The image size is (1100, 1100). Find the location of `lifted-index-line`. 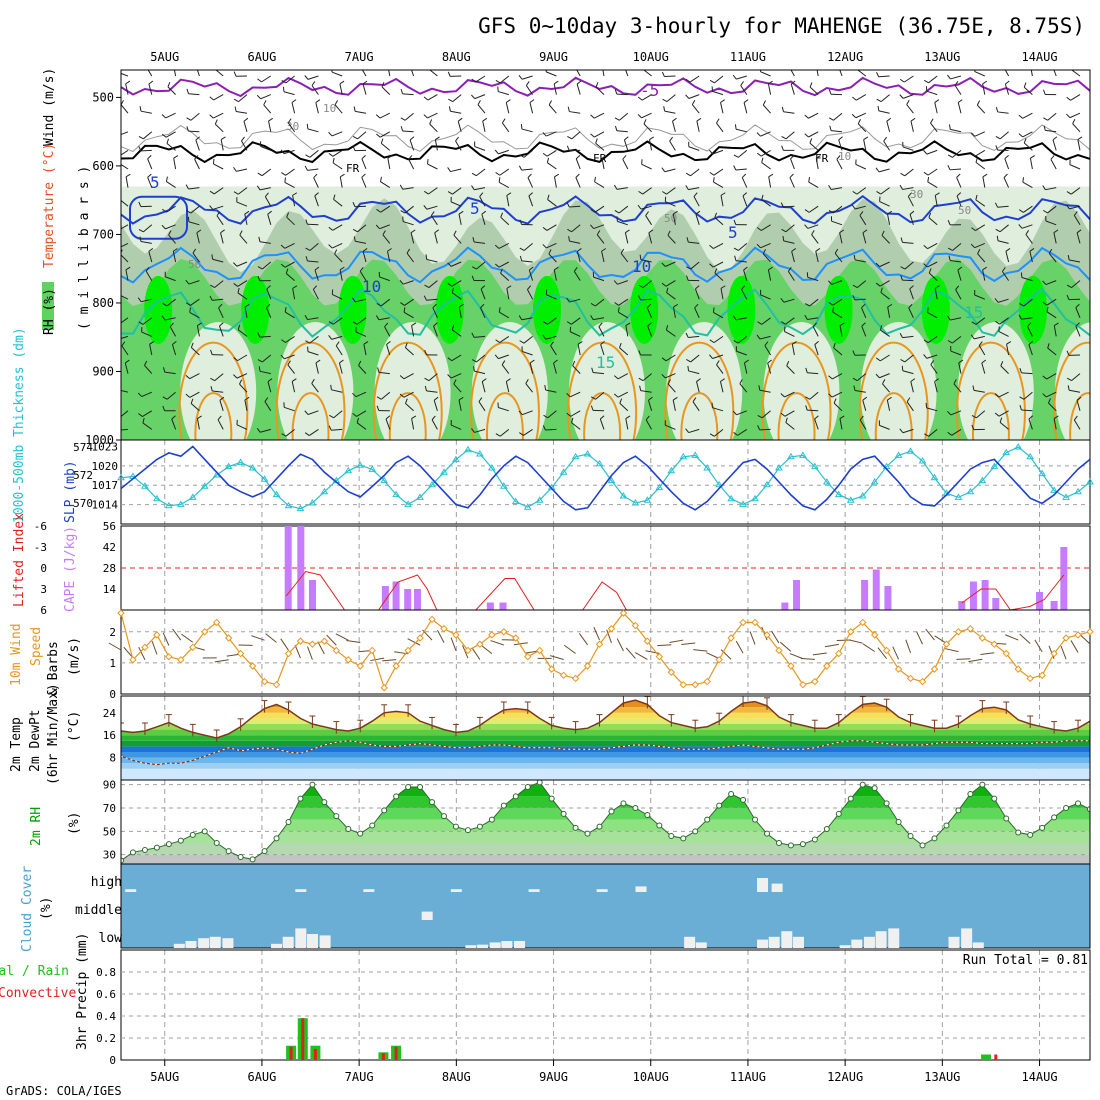

lifted-index-line is located at coordinates (675, 590).